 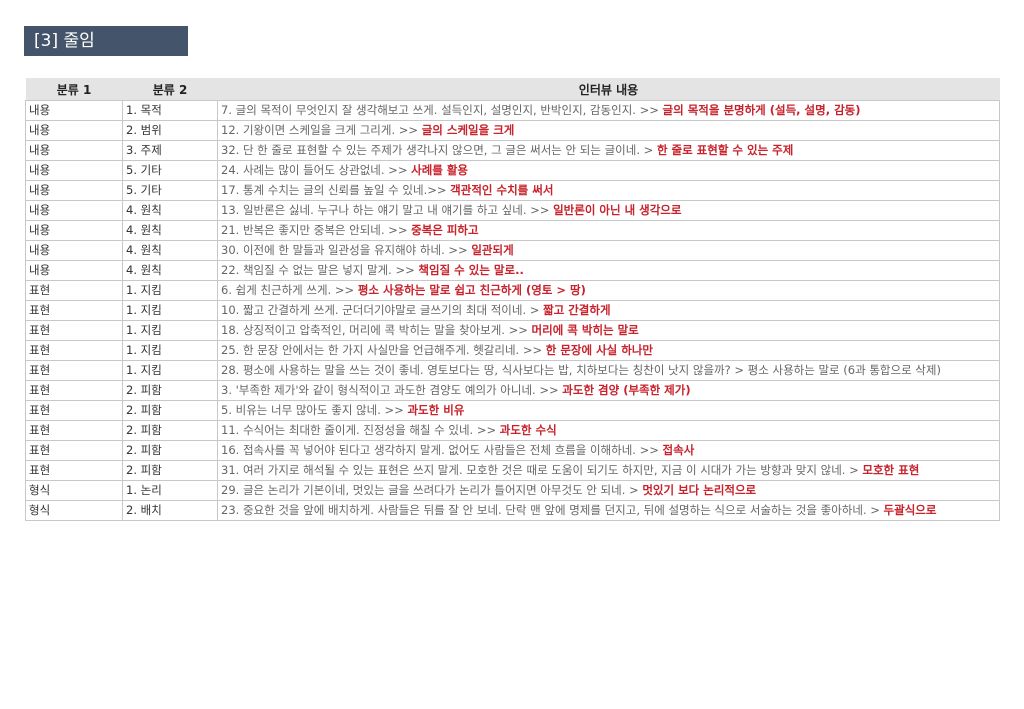 I want to click on interview-quote: 10. 짧고 간결하게 쓰게. 군더더기야말로 글쓰기의 최대 적이네. >, so click(x=382, y=310).